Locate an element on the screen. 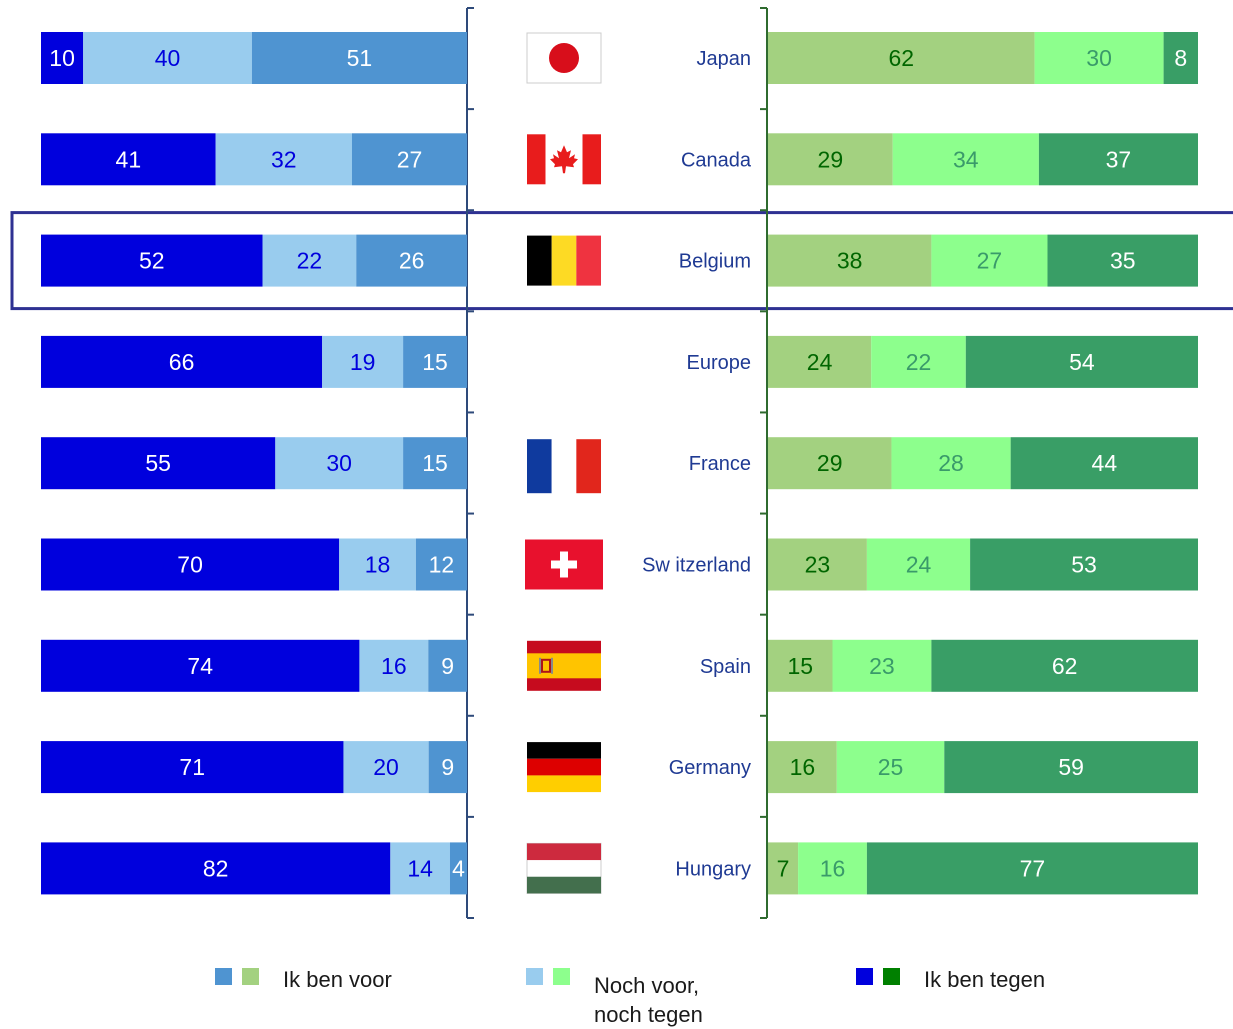 Image resolution: width=1233 pixels, height=1029 pixels. right-label-japan-1: 30 is located at coordinates (1099, 58).